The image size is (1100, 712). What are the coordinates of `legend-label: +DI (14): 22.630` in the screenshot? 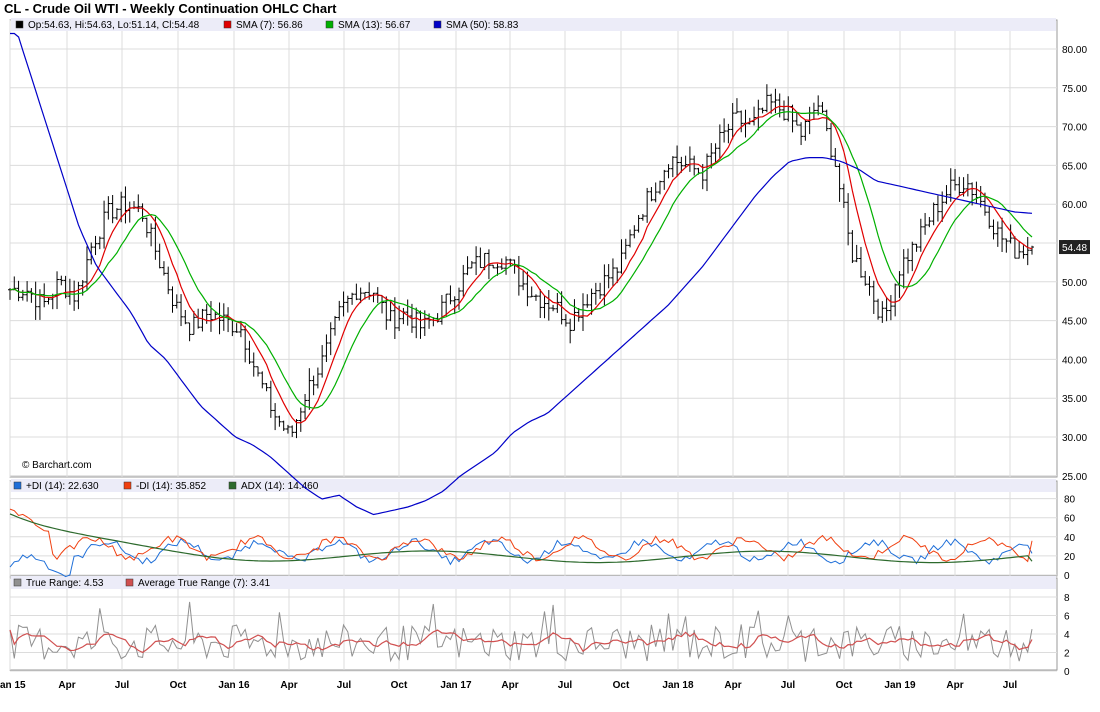 It's located at (62, 486).